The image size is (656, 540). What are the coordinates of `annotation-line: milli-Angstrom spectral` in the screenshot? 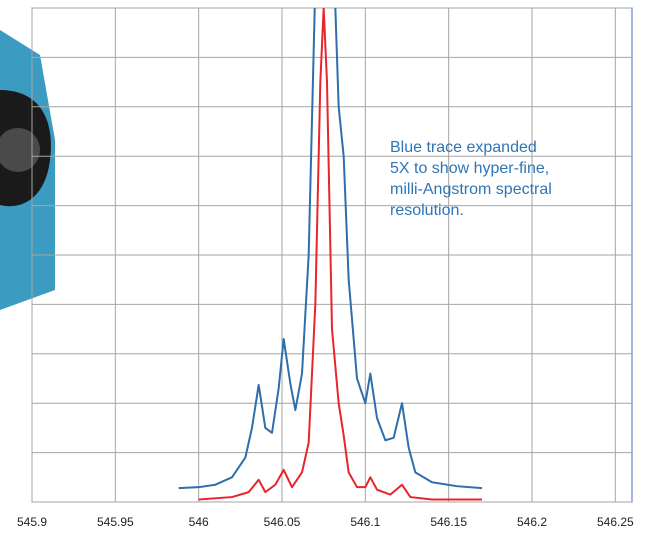 It's located at (471, 189).